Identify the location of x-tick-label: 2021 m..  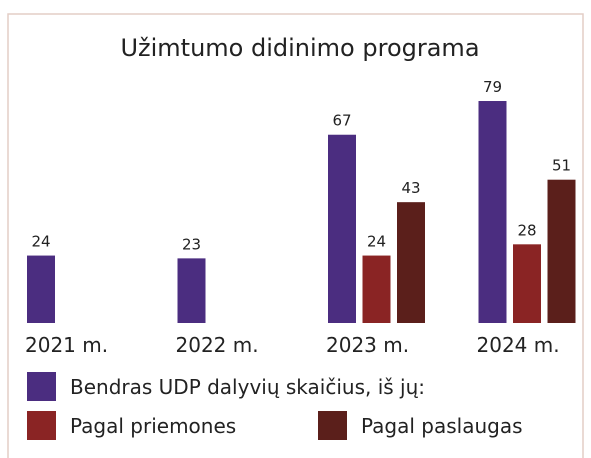
(66, 345).